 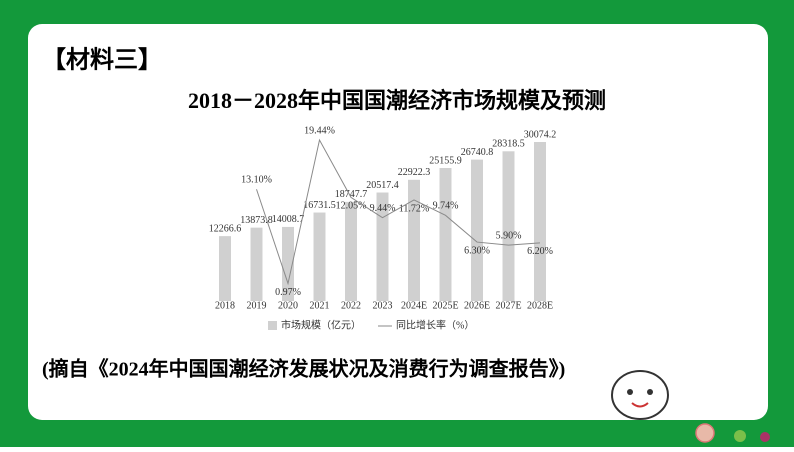 I want to click on x-tick-label: 2025E, so click(x=445, y=305).